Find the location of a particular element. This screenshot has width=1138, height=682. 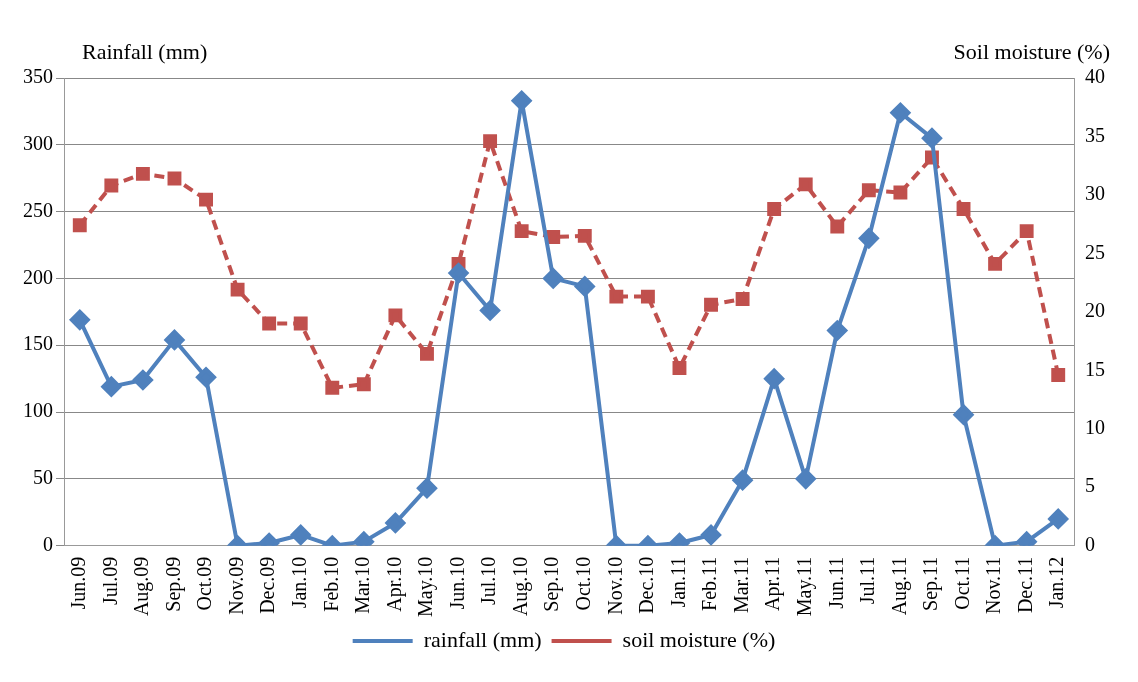

y-tick-label: 250 is located at coordinates (38, 209).